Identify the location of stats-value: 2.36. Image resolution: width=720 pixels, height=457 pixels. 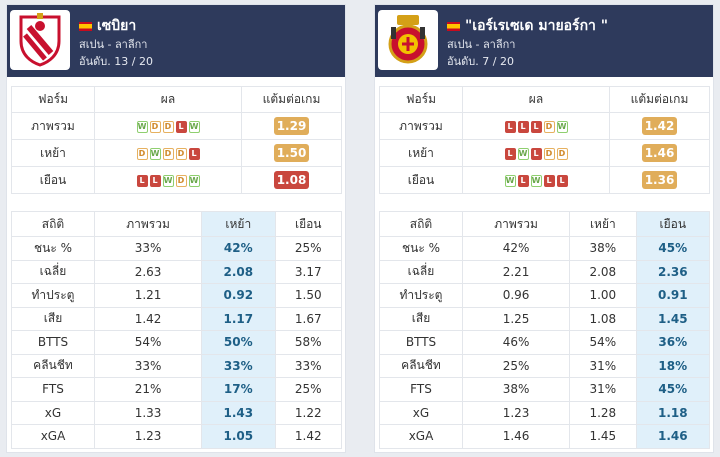
(673, 271).